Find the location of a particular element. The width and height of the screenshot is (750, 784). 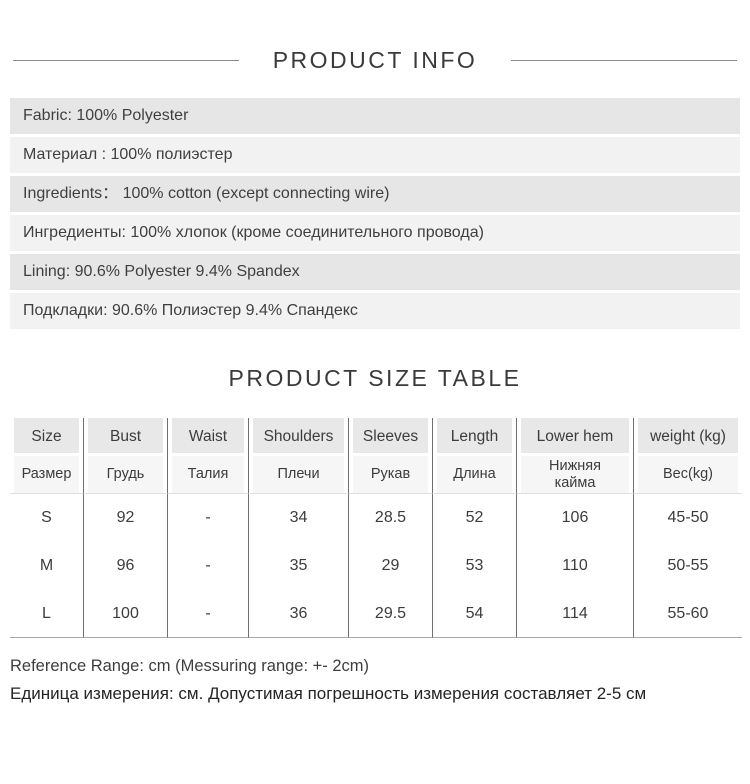

cell-sleeves: 29.5 is located at coordinates (390, 614).